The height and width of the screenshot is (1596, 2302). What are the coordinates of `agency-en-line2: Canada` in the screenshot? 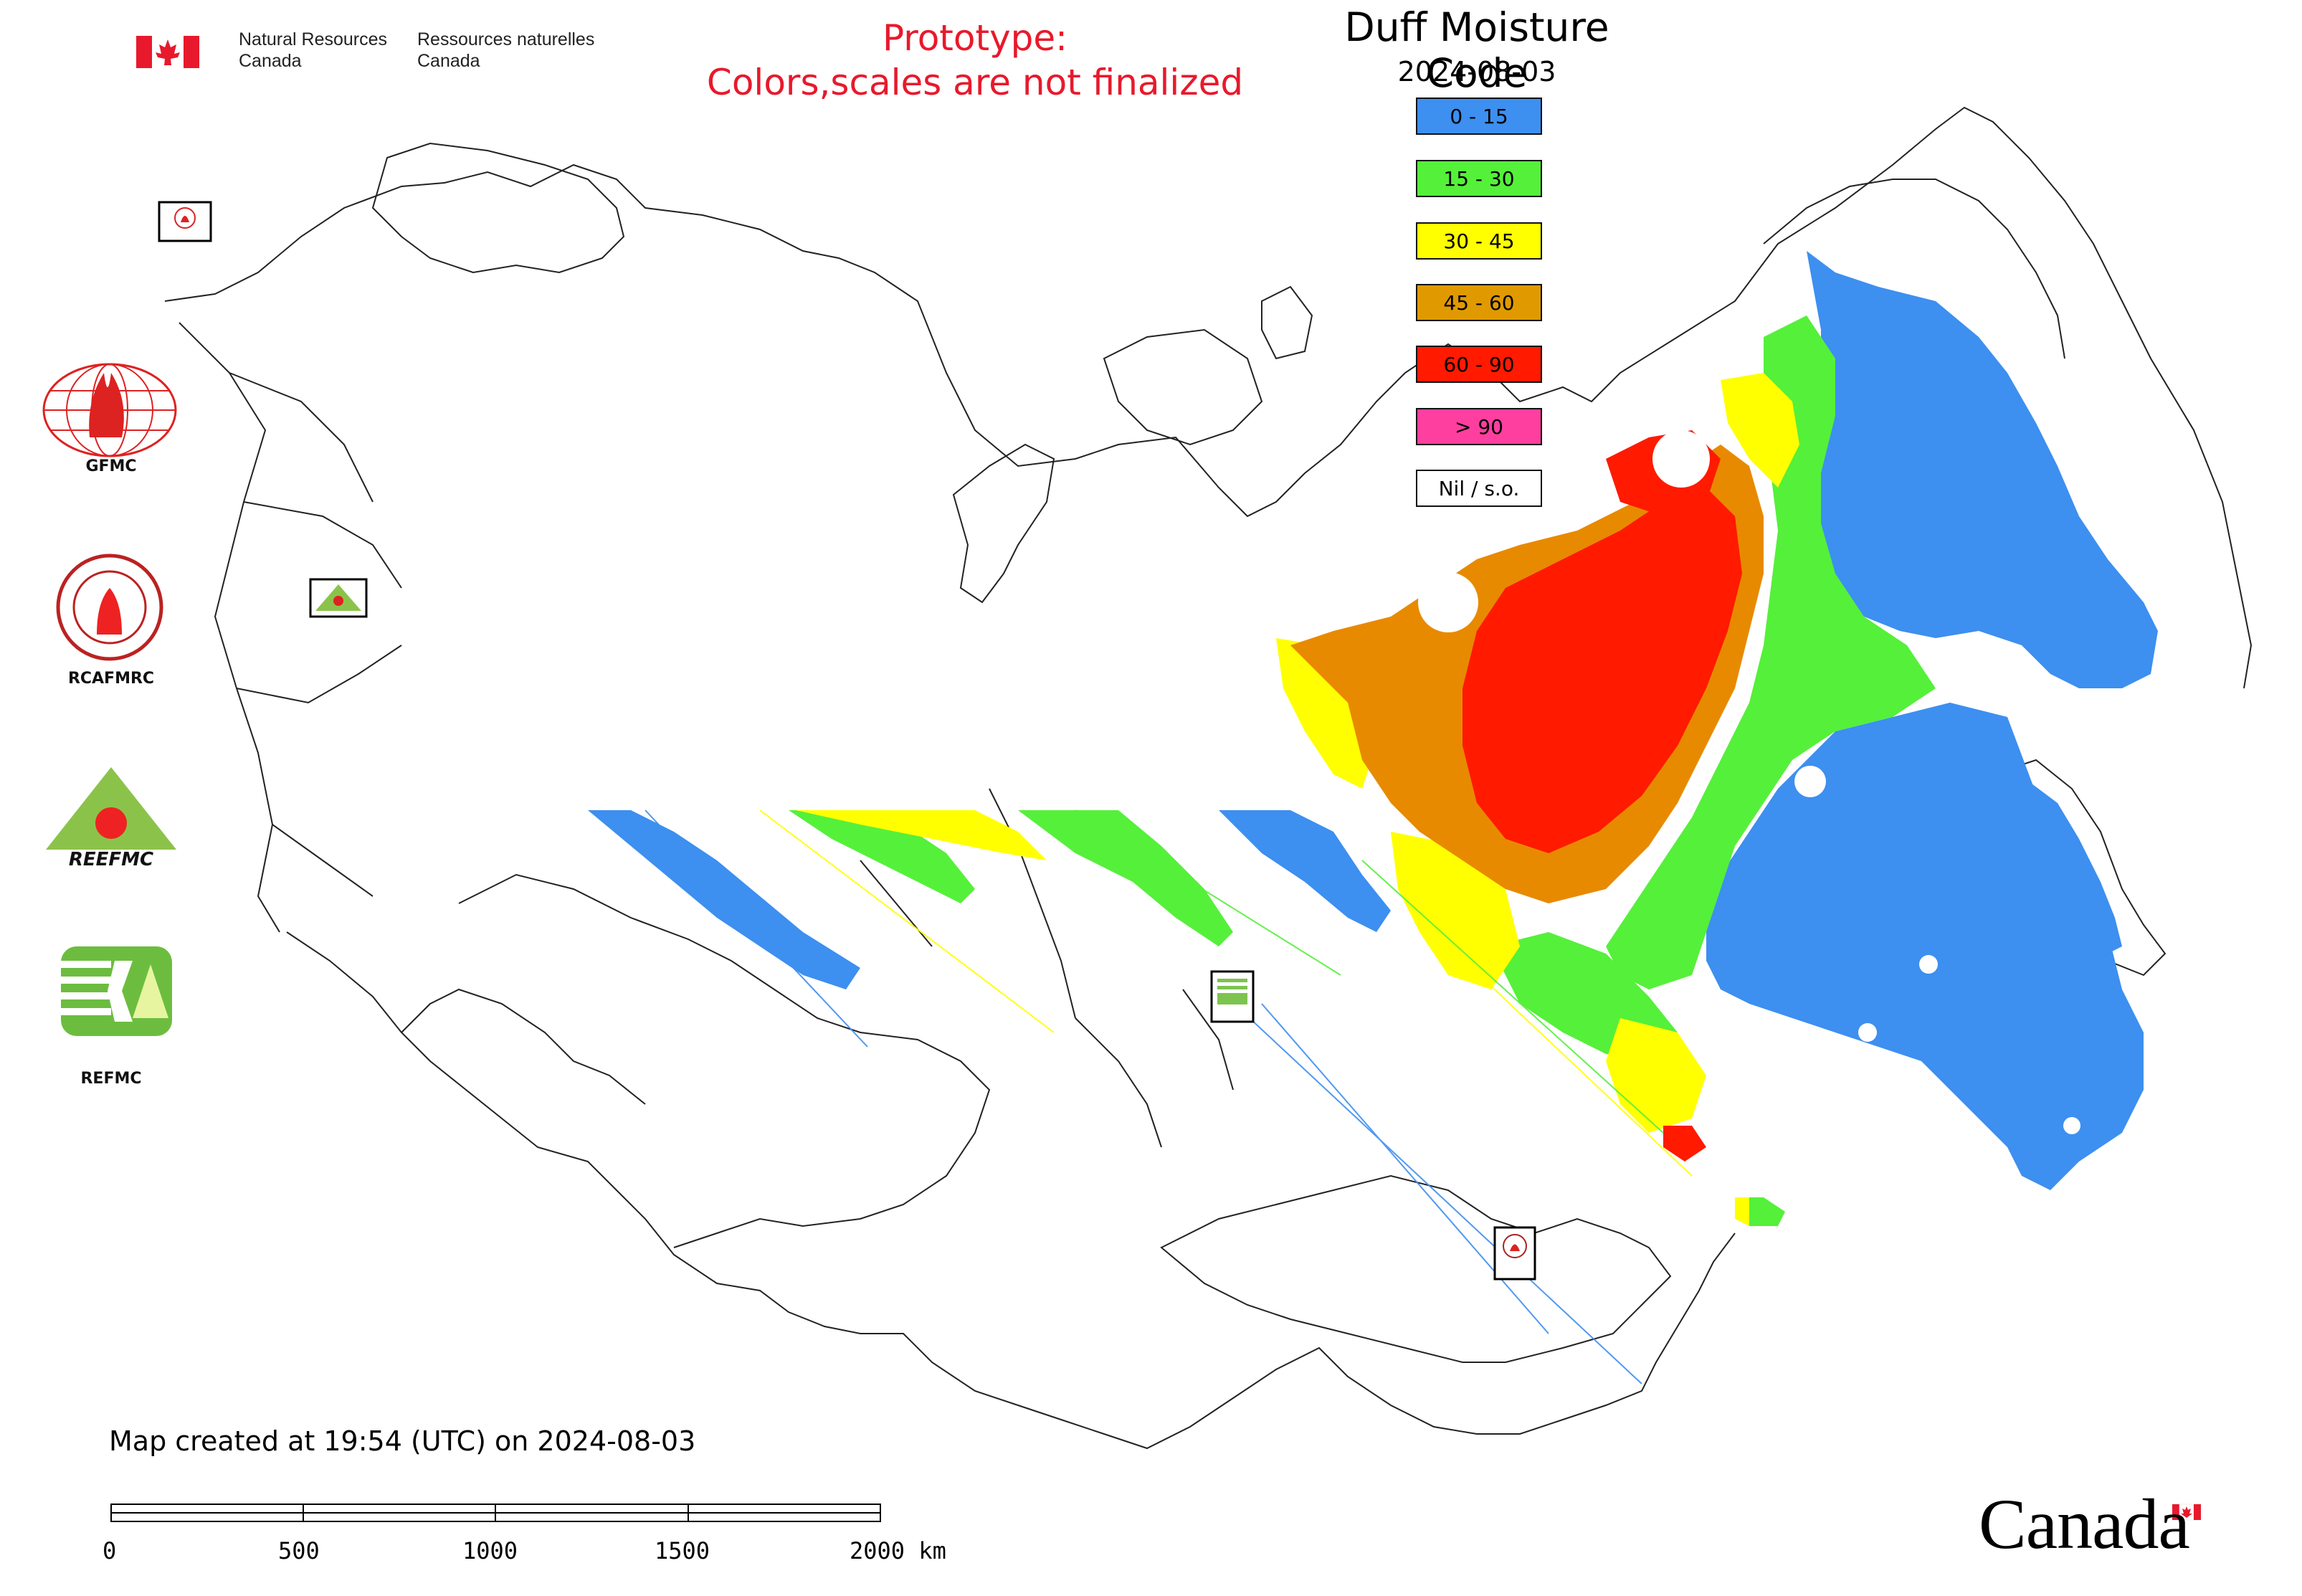 It's located at (270, 61).